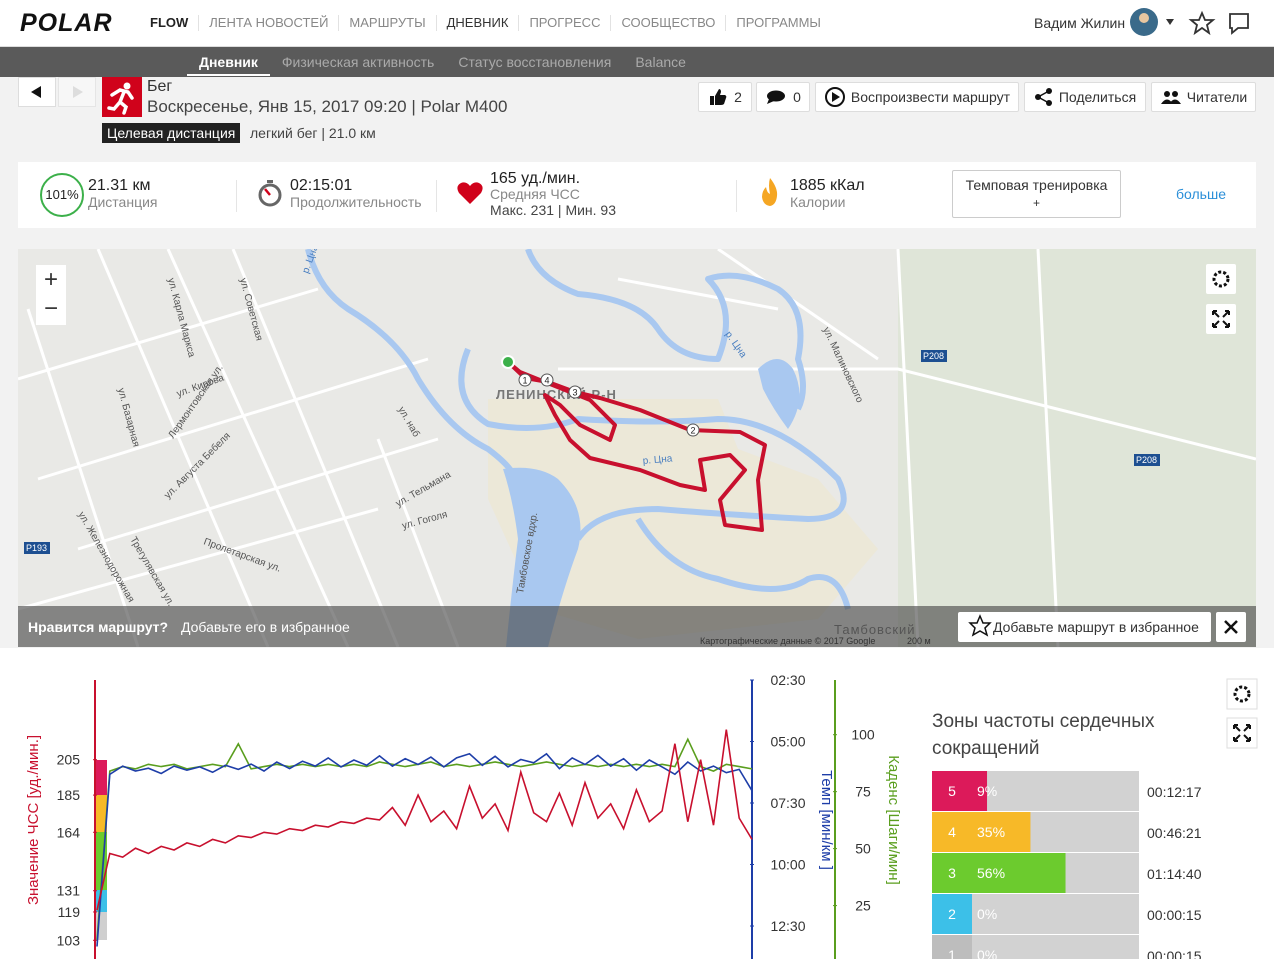  What do you see at coordinates (119, 185) in the screenshot?
I see `distance-value: 21.31 км` at bounding box center [119, 185].